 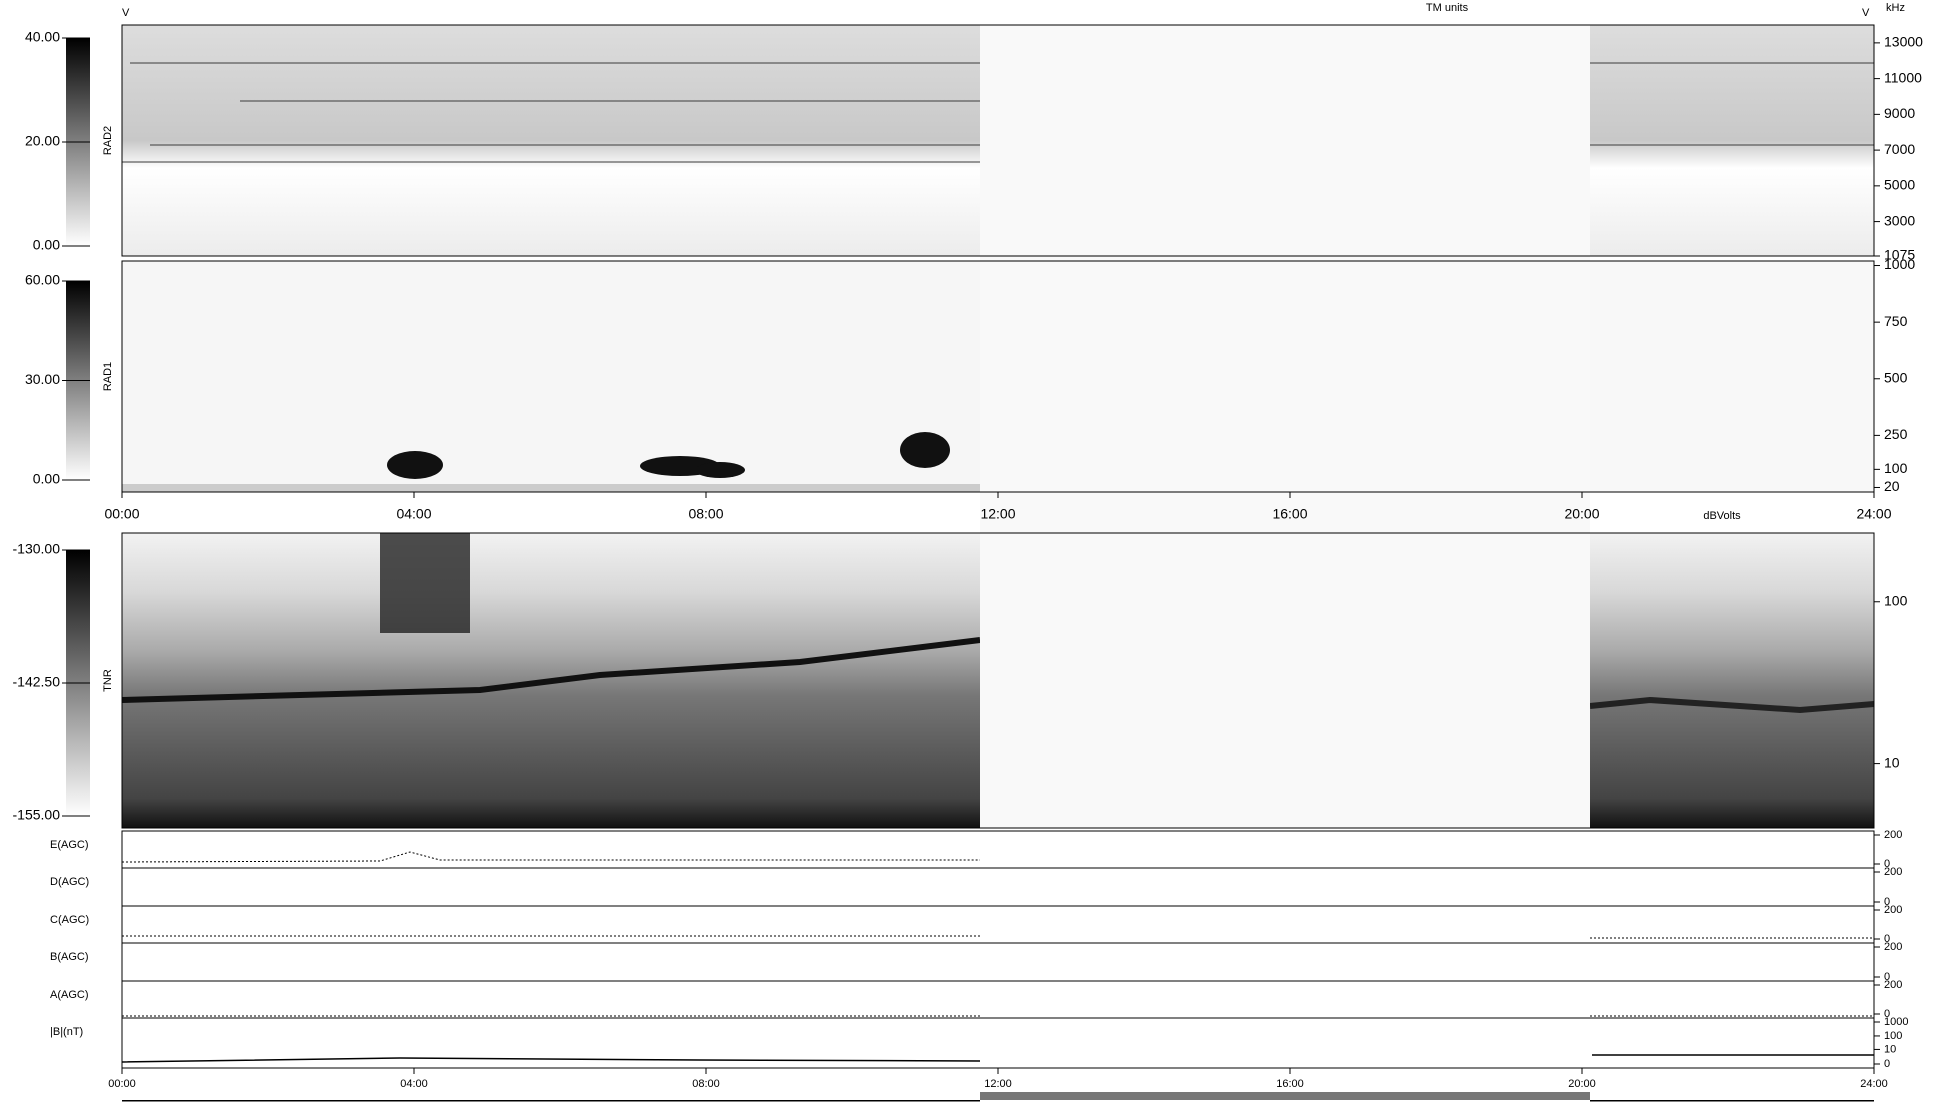 What do you see at coordinates (108, 140) in the screenshot?
I see `y-axis-label: RAD2` at bounding box center [108, 140].